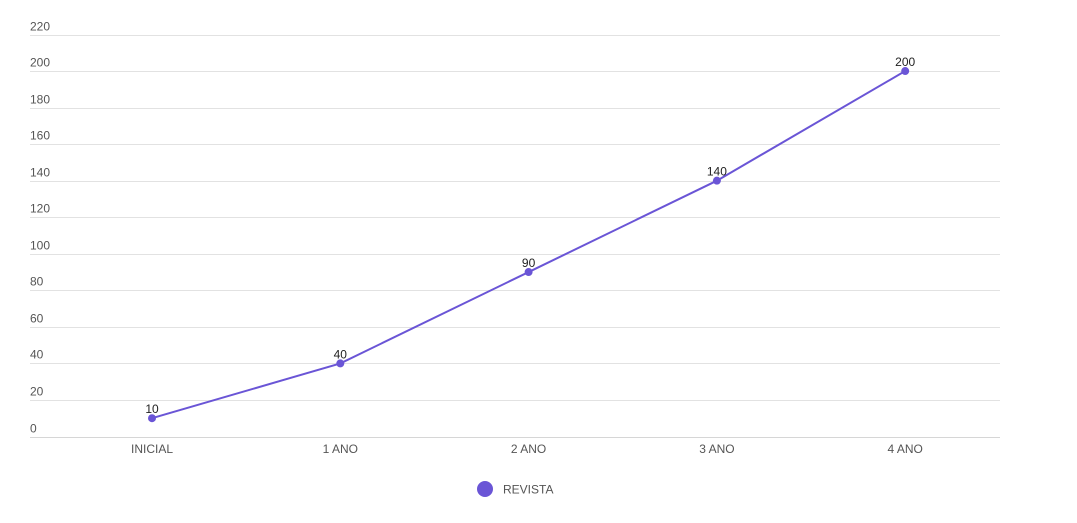 This screenshot has height=523, width=1077. I want to click on x-tick-label: 4 ANO, so click(905, 449).